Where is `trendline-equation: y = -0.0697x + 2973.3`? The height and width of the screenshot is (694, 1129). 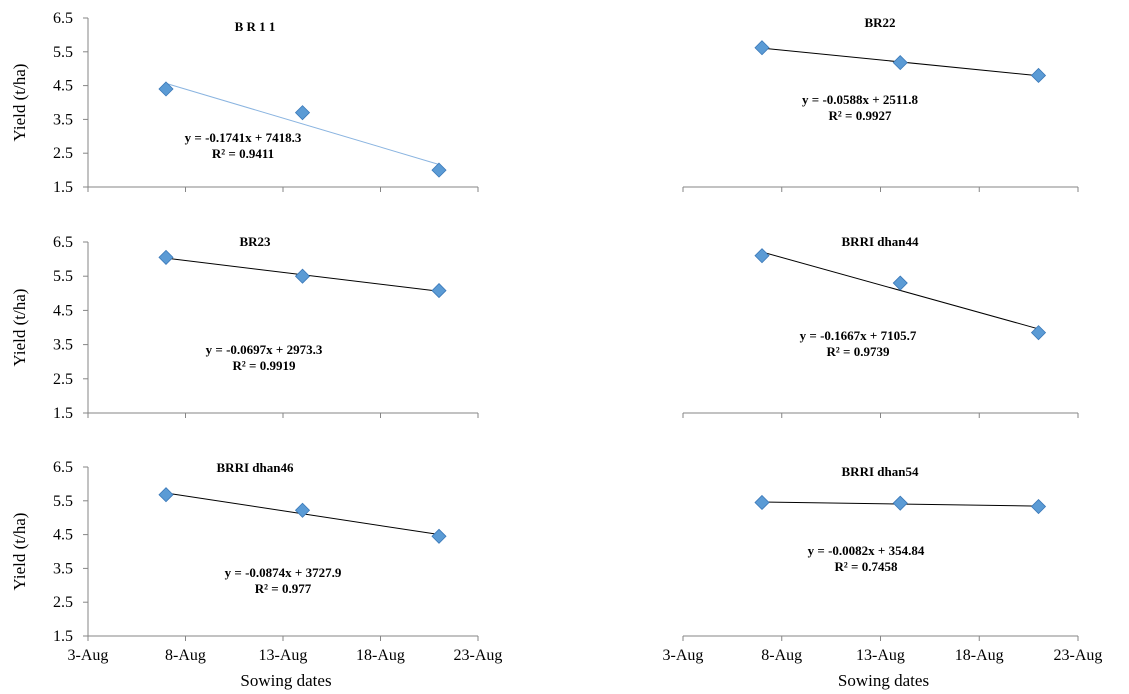
trendline-equation: y = -0.0697x + 2973.3 is located at coordinates (264, 349).